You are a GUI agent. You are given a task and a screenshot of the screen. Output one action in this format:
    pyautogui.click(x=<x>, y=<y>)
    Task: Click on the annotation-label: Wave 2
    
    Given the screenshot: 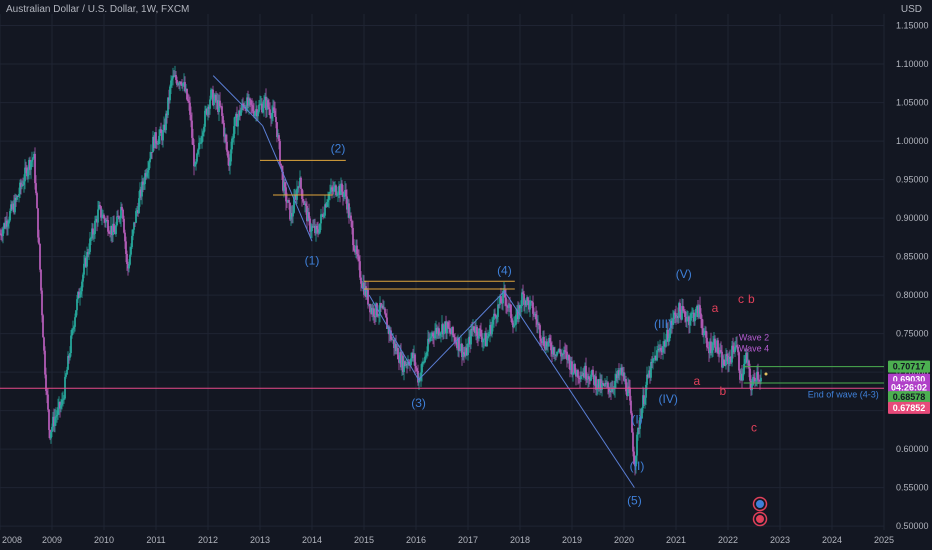 What is the action you would take?
    pyautogui.click(x=754, y=338)
    